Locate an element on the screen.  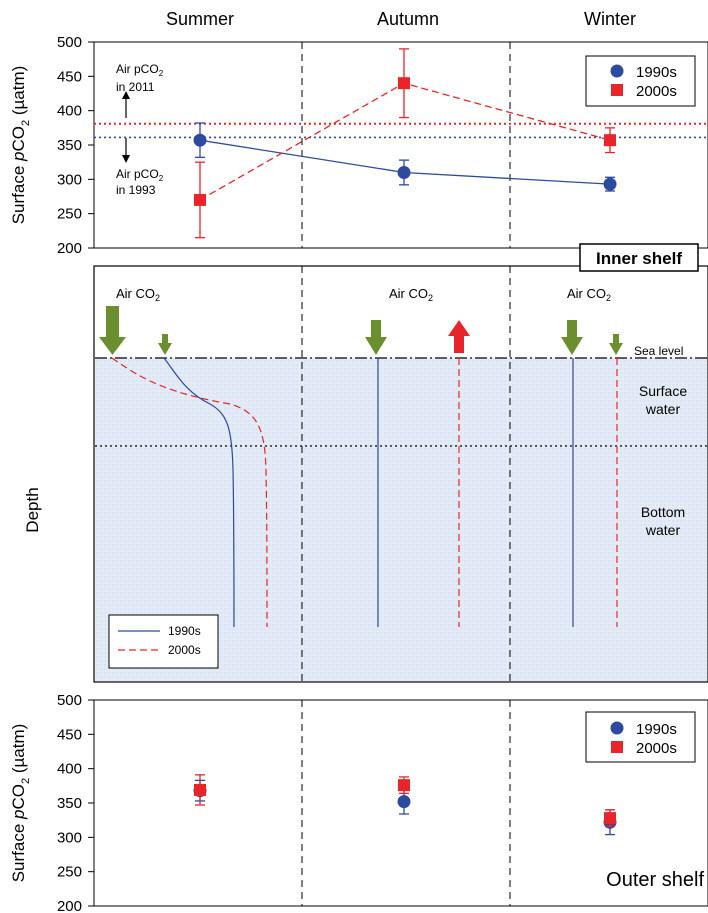
top-y-tick-label: 250 is located at coordinates (69, 214).